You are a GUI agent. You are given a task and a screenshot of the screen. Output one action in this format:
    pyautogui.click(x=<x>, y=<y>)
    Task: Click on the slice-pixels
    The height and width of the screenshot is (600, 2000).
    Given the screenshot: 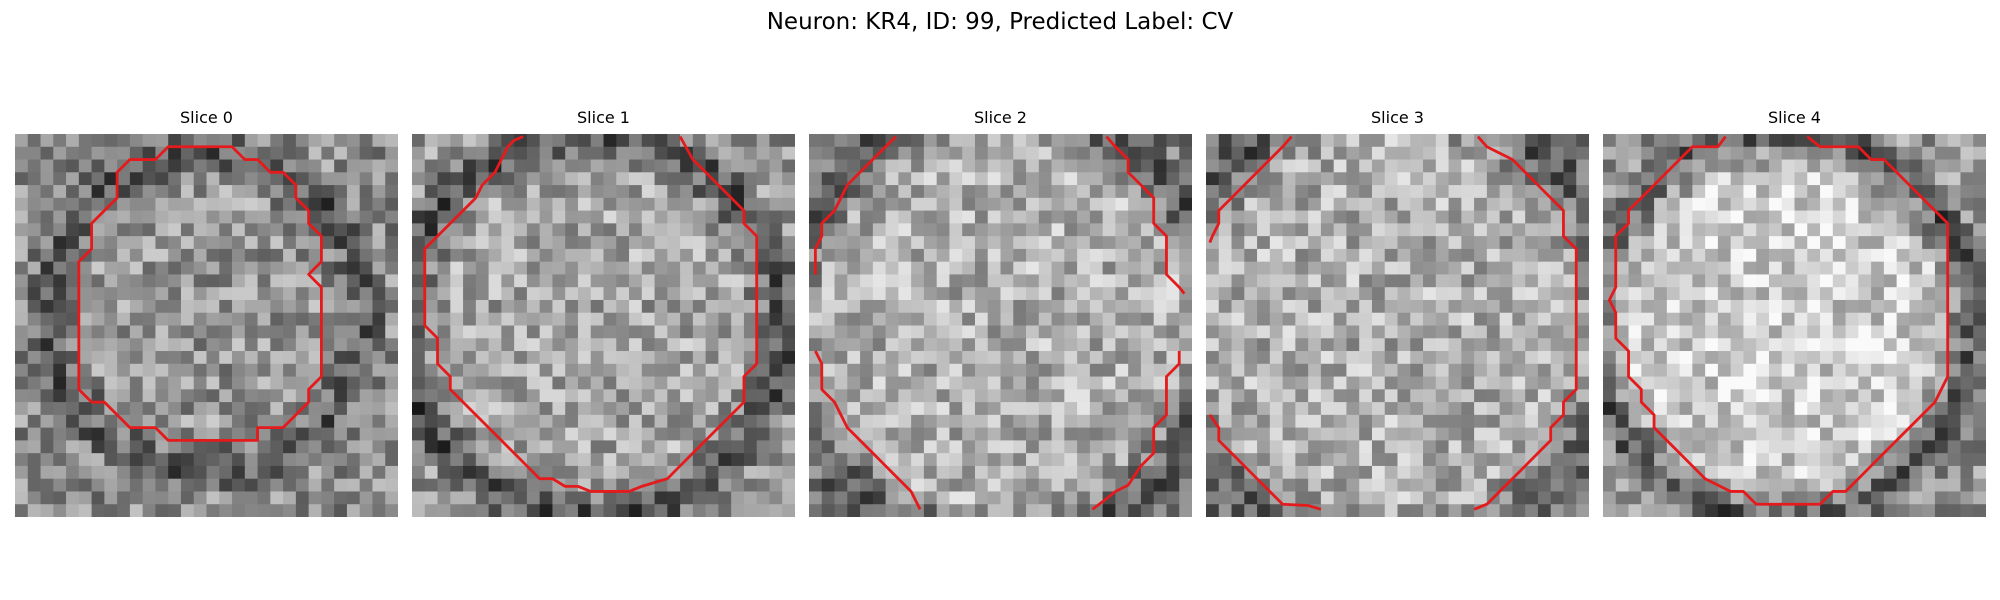 What is the action you would take?
    pyautogui.click(x=1000, y=325)
    